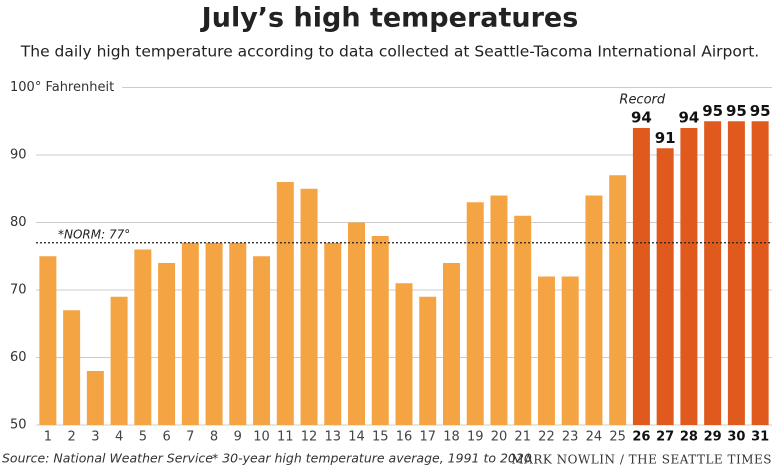 The width and height of the screenshot is (780, 468). Describe the element at coordinates (119, 437) in the screenshot. I see `x-tick-label: 4` at that location.